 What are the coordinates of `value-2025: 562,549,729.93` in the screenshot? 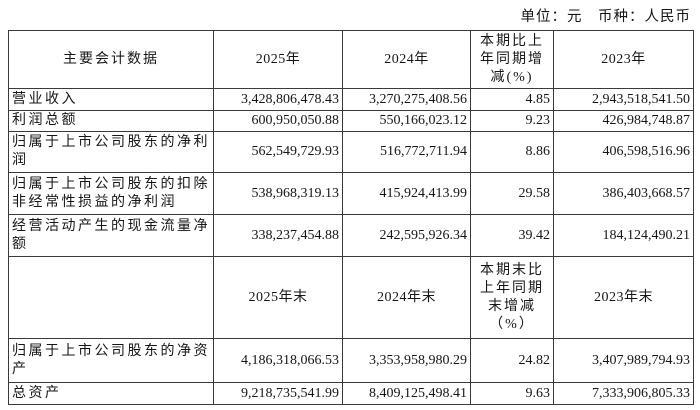 It's located at (278, 152).